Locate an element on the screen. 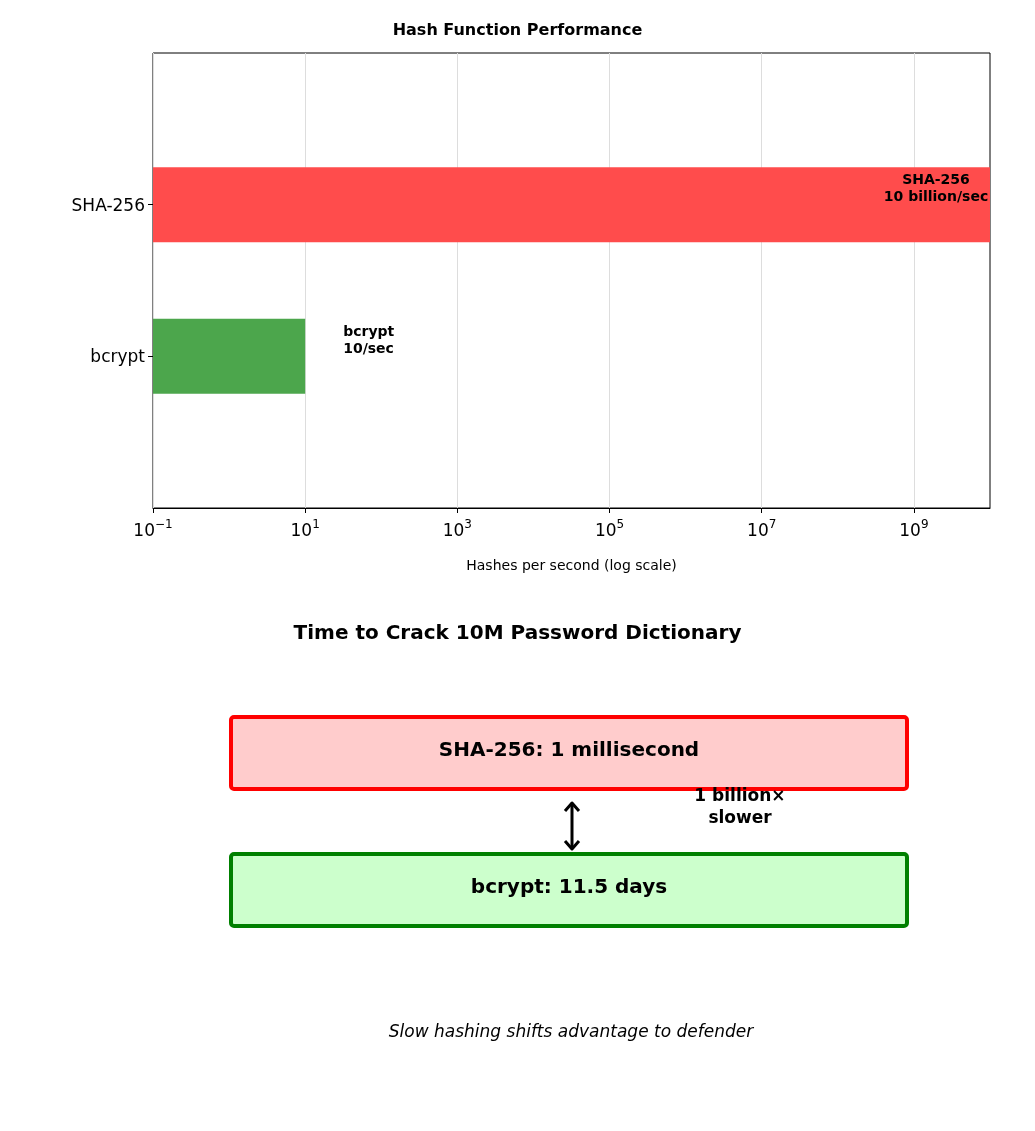 This screenshot has height=1131, width=1035. y-tick-label: bcrypt is located at coordinates (118, 356).